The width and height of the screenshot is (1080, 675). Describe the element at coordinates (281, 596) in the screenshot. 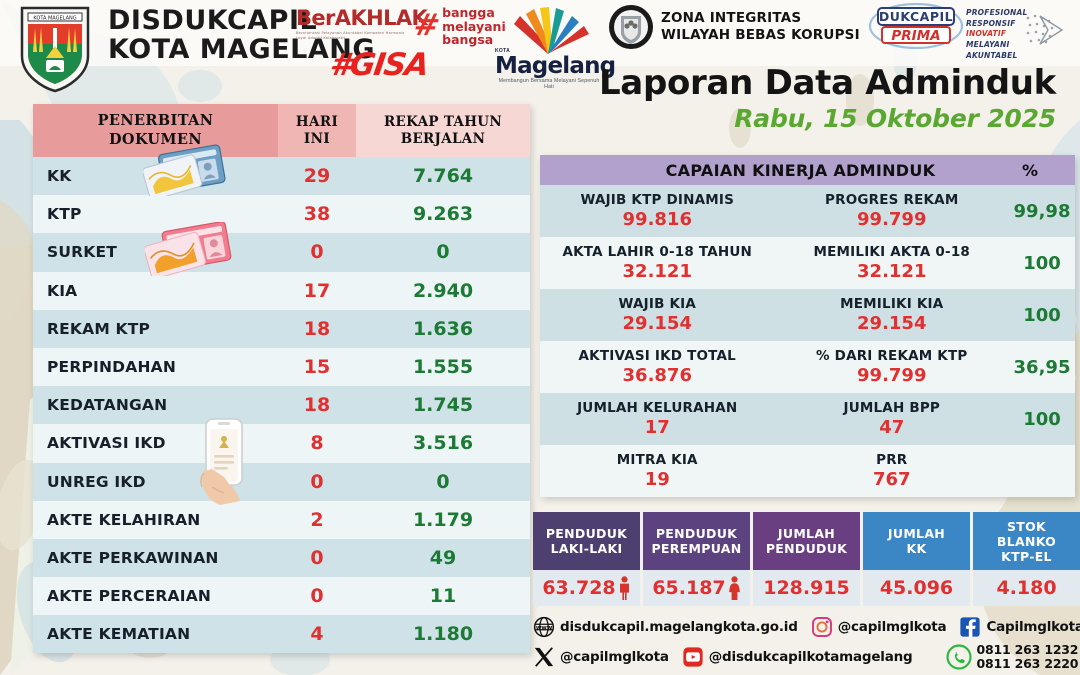

I see `table-row: AKTE PERCERAIAN 0 11` at that location.